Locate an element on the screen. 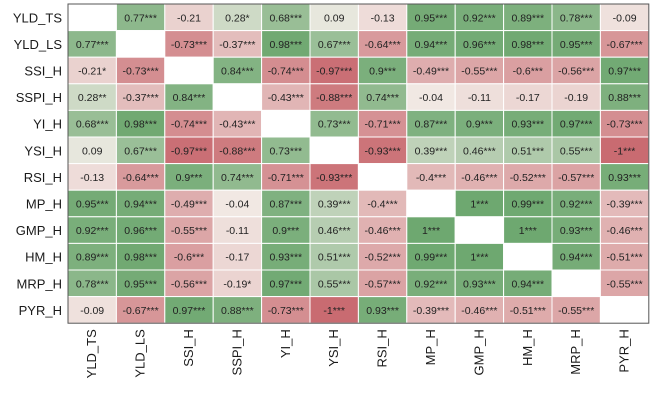  cell-value-label: -0.93*** is located at coordinates (334, 178).